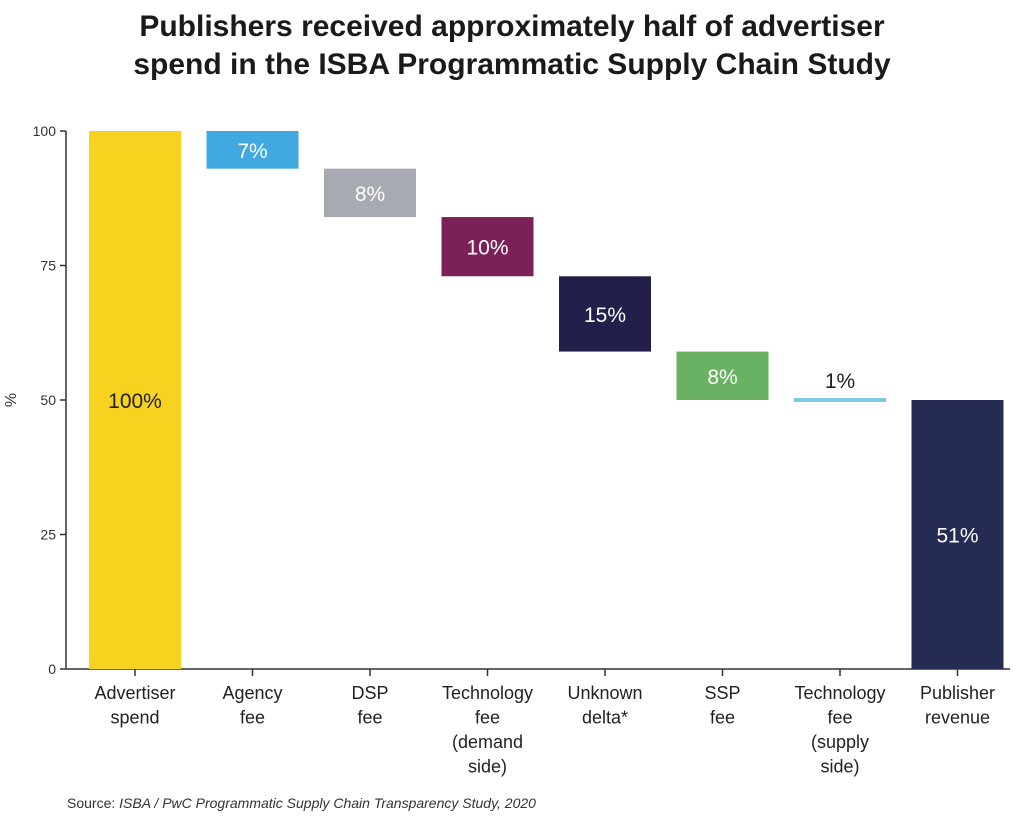 This screenshot has height=816, width=1024. I want to click on bar-value-label: 7%, so click(252, 151).